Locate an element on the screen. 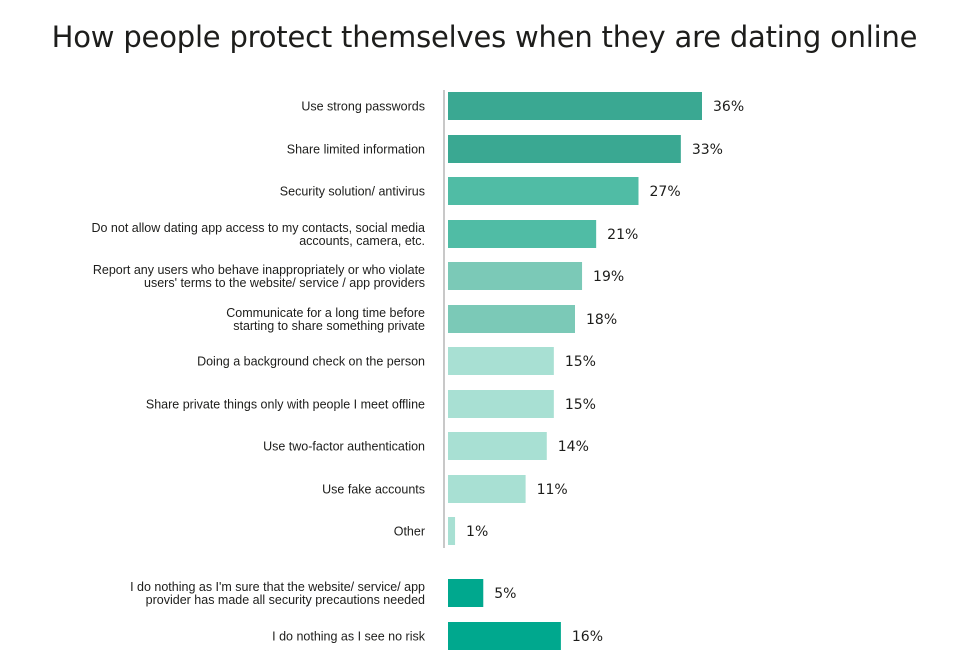 The width and height of the screenshot is (969, 672). value-label: 14% is located at coordinates (573, 447).